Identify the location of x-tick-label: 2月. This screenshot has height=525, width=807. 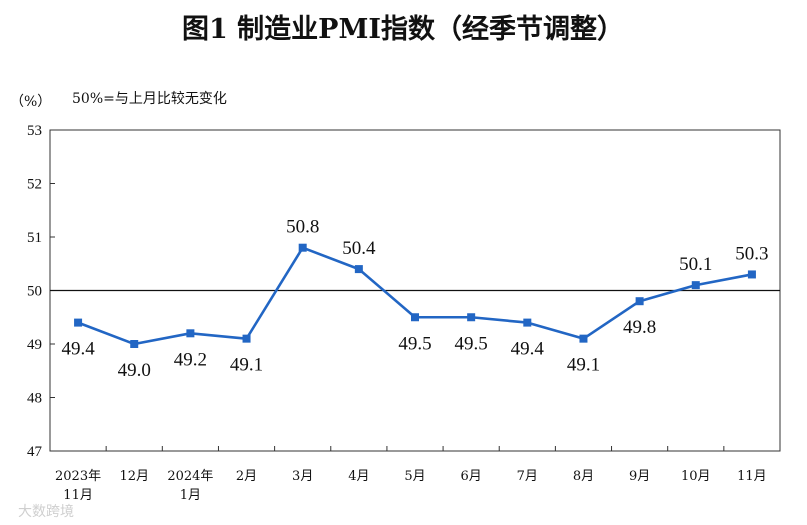
(246, 476).